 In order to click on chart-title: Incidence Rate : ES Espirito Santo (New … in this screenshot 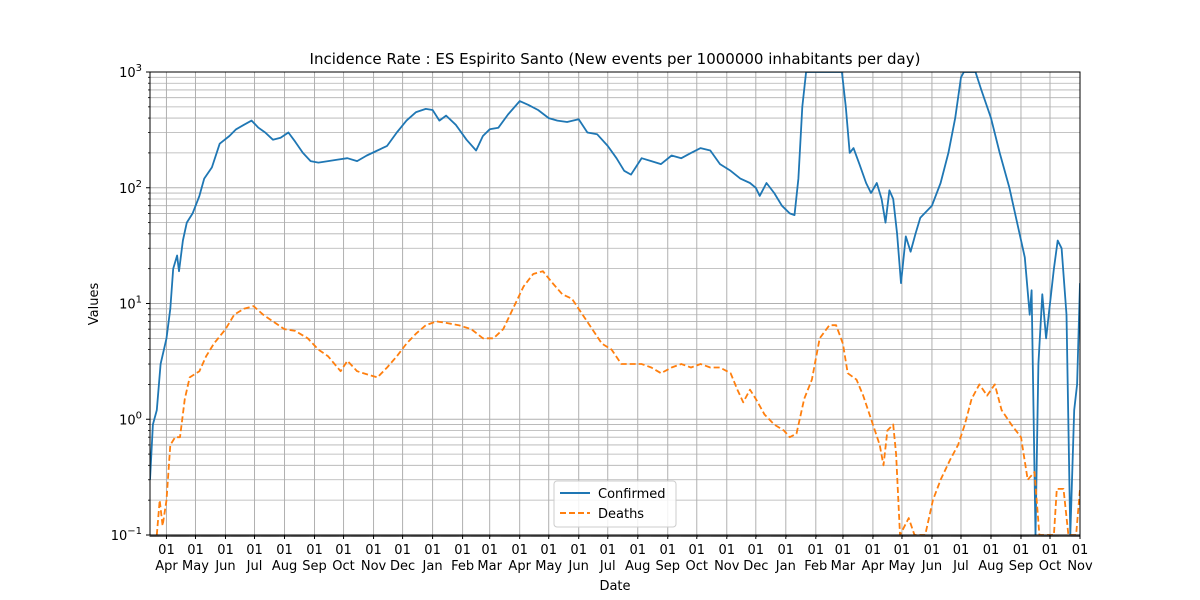, I will do `click(615, 59)`.